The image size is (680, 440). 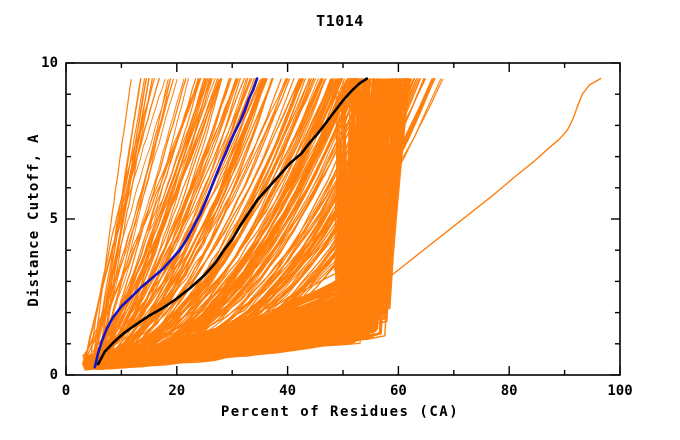 What do you see at coordinates (509, 391) in the screenshot?
I see `x-tick-label: 80` at bounding box center [509, 391].